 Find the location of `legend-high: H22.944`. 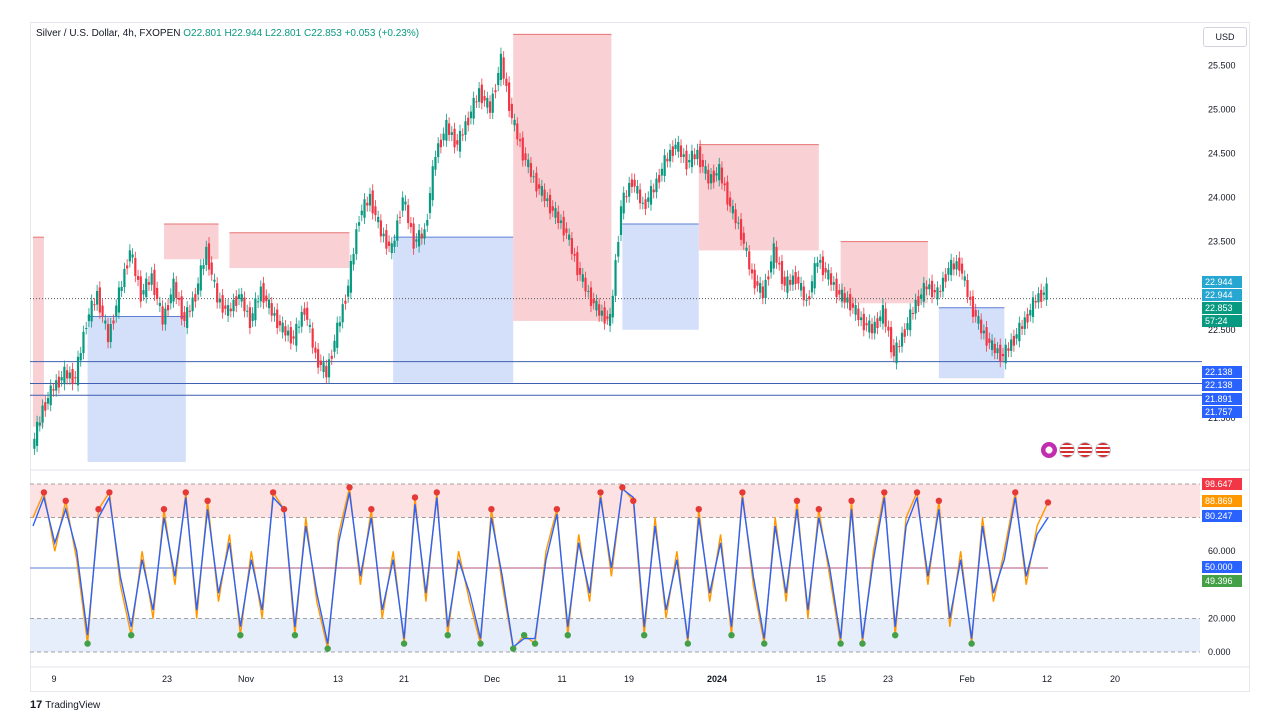

legend-high: H22.944 is located at coordinates (243, 33).